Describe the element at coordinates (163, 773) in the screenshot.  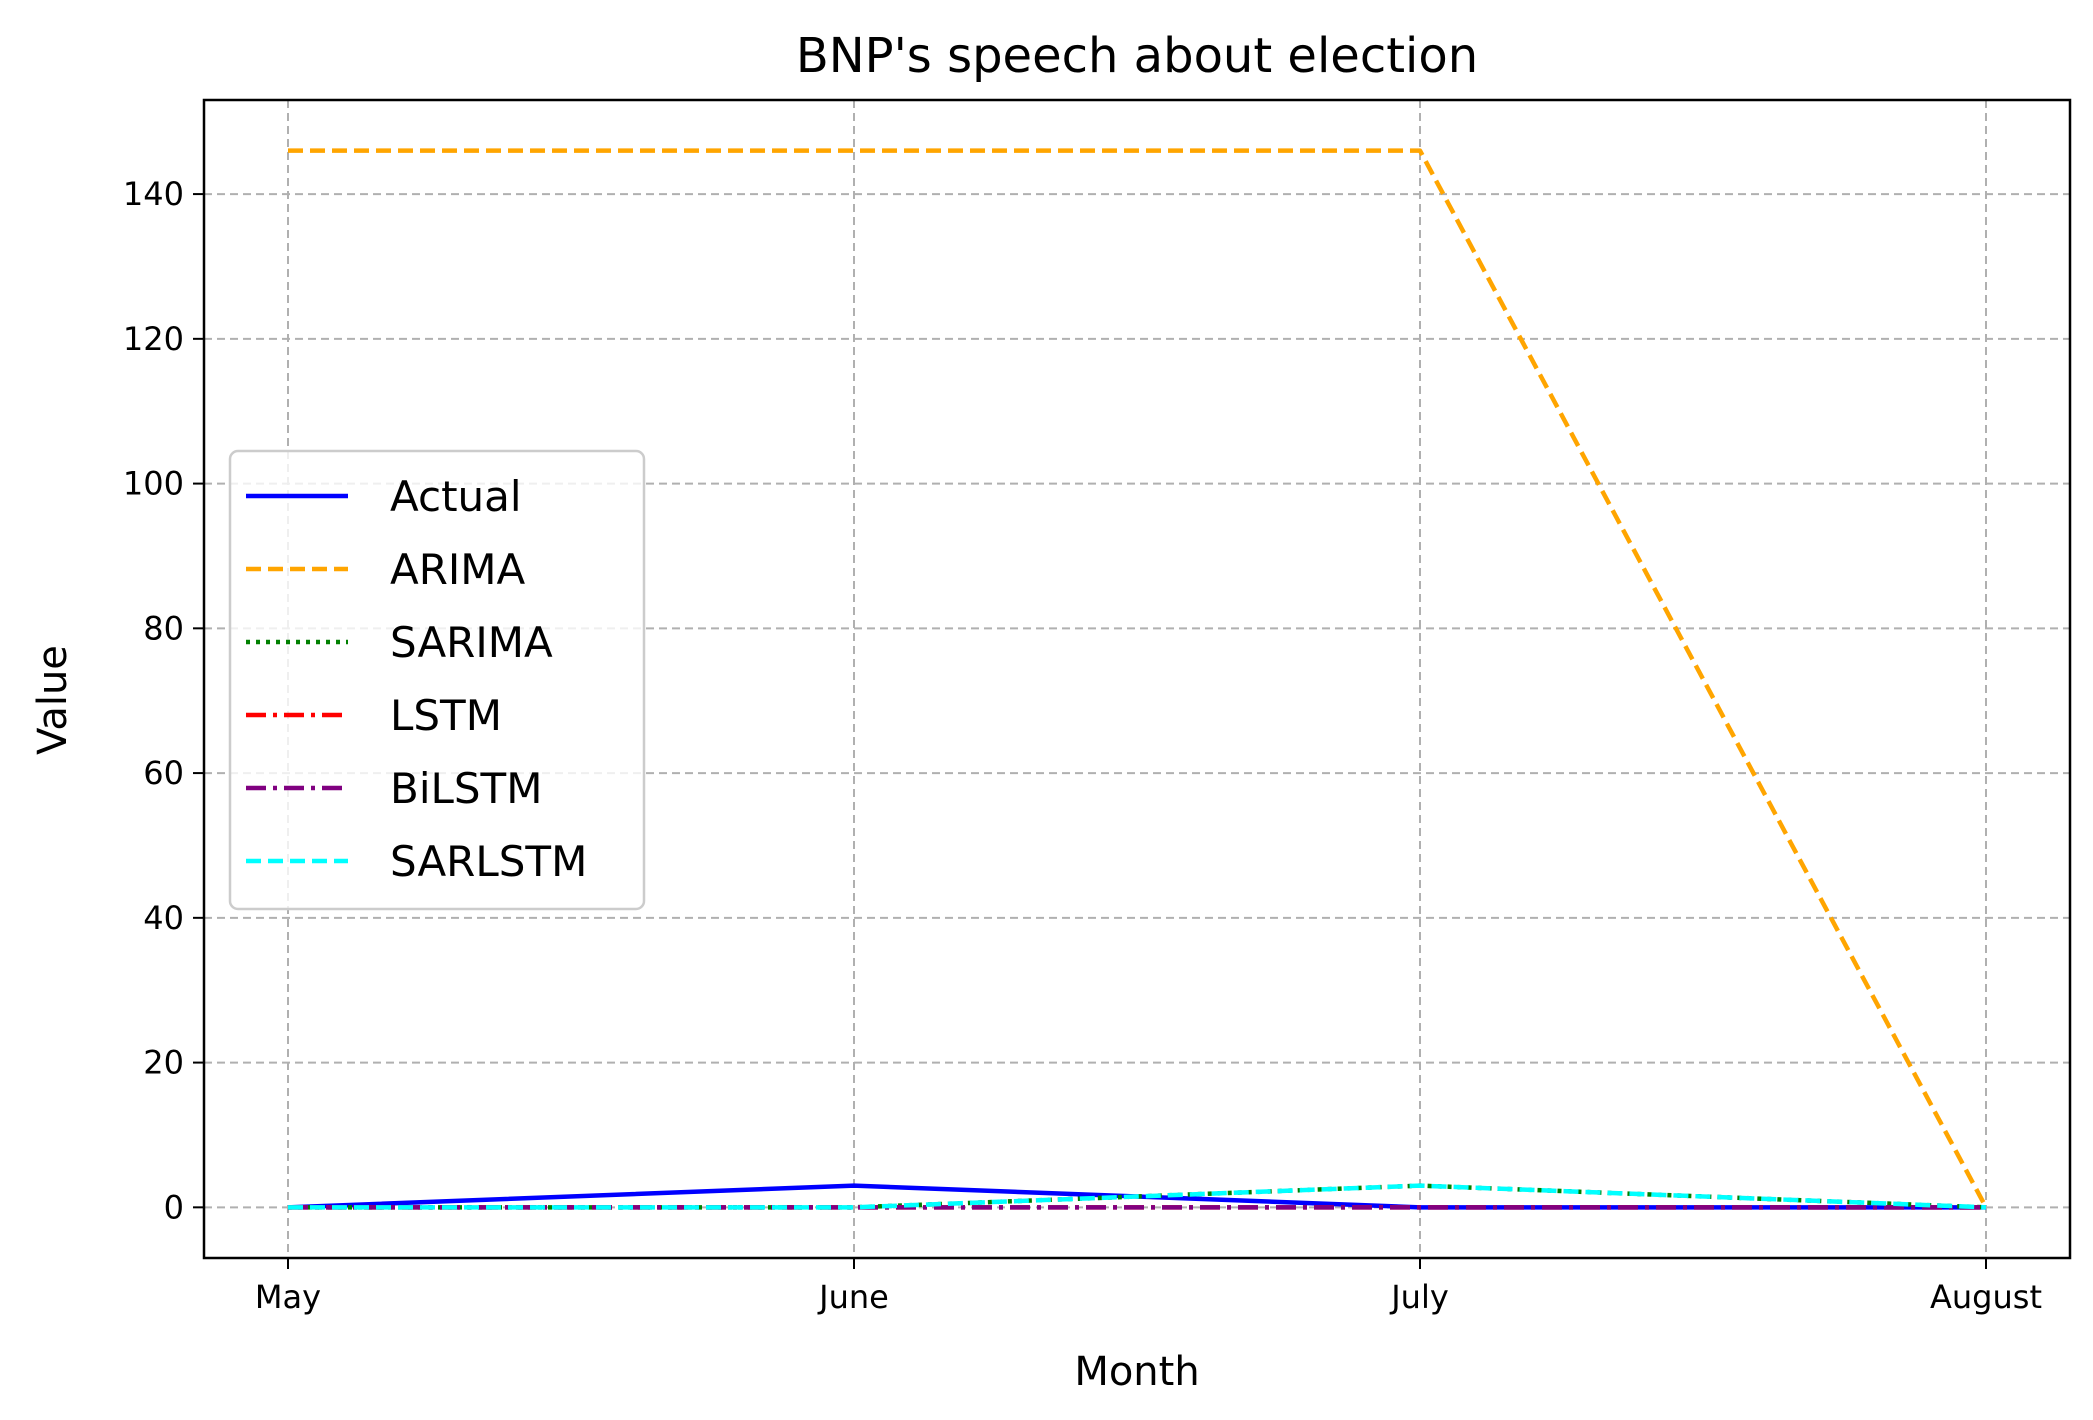
I see `y-tick-label: 60` at that location.